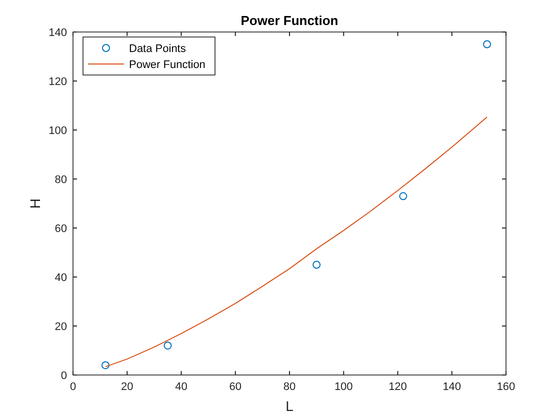 This screenshot has height=420, width=560. I want to click on y-tick-label: 100, so click(57, 131).